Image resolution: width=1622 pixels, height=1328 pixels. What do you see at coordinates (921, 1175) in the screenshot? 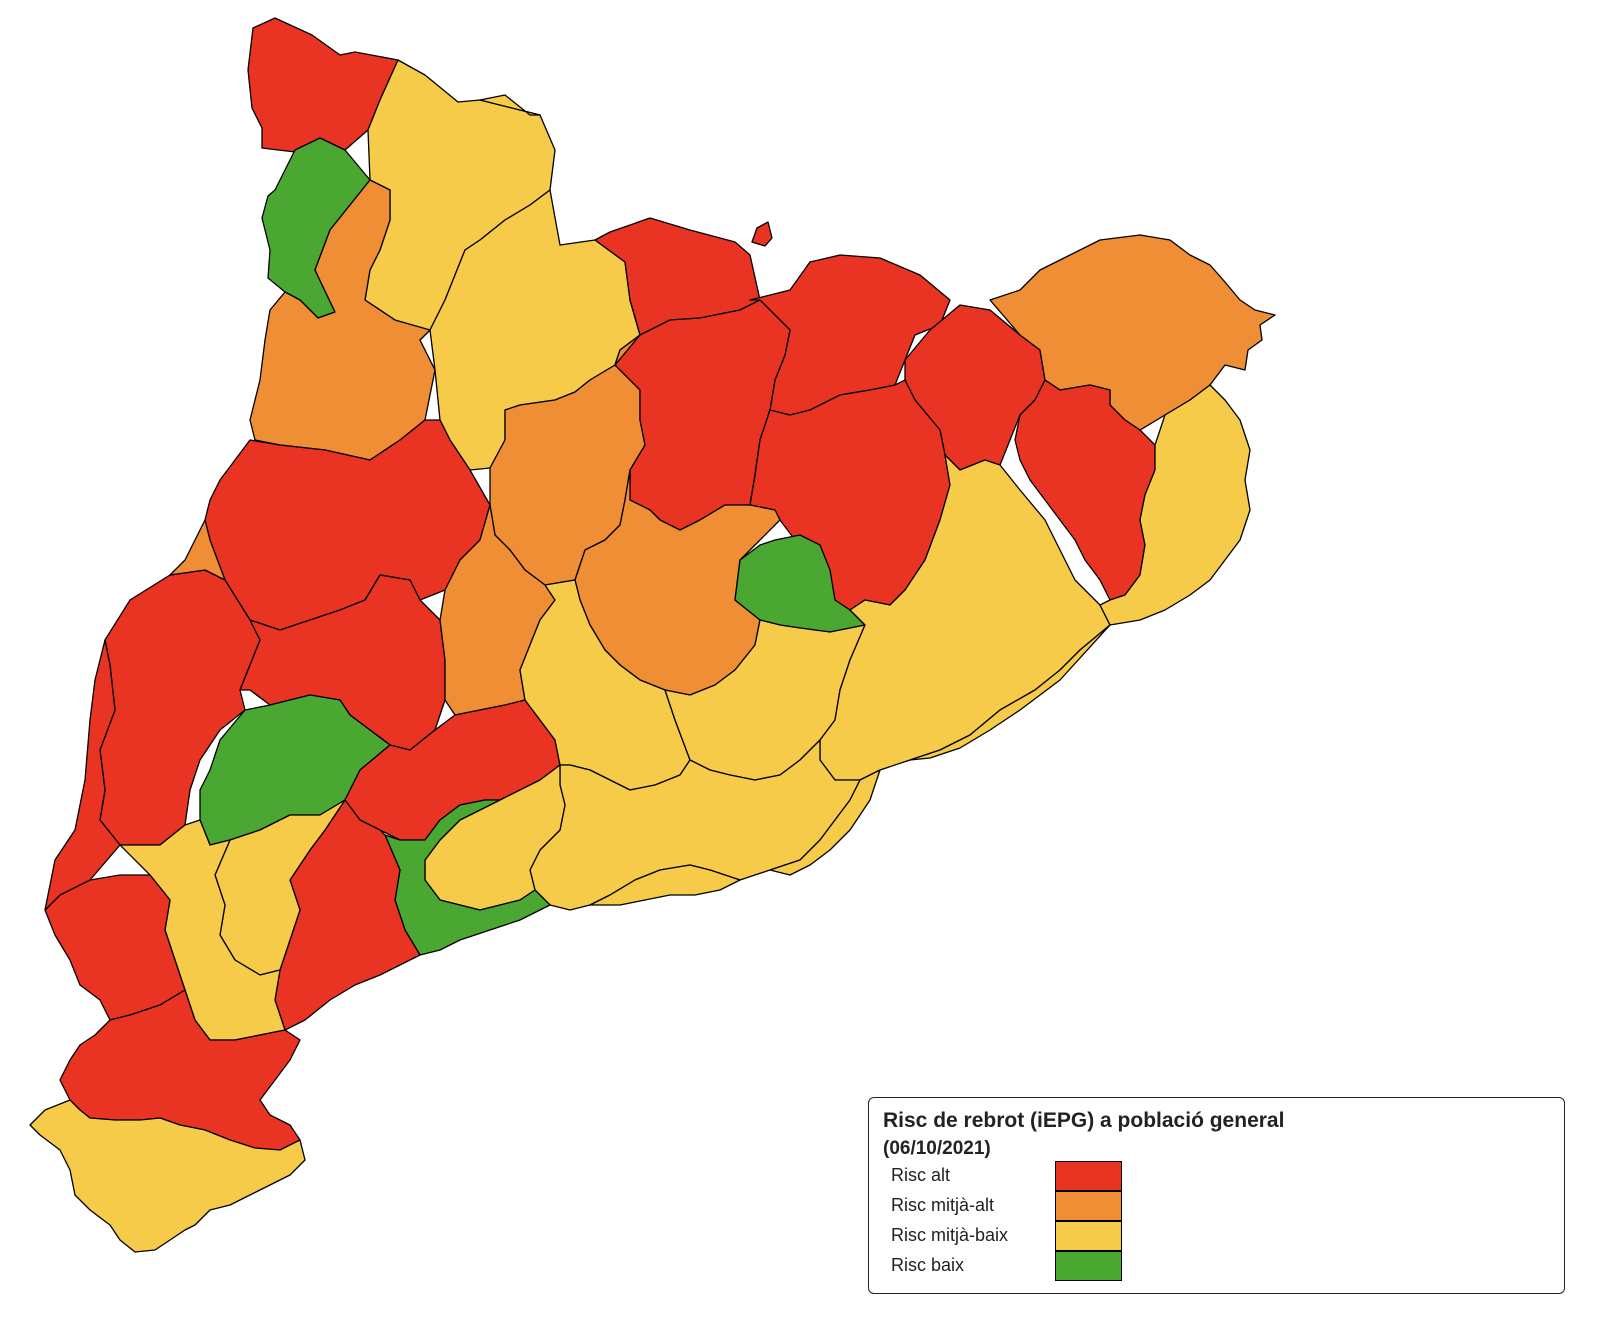
I see `legend-label: Risc alt` at bounding box center [921, 1175].